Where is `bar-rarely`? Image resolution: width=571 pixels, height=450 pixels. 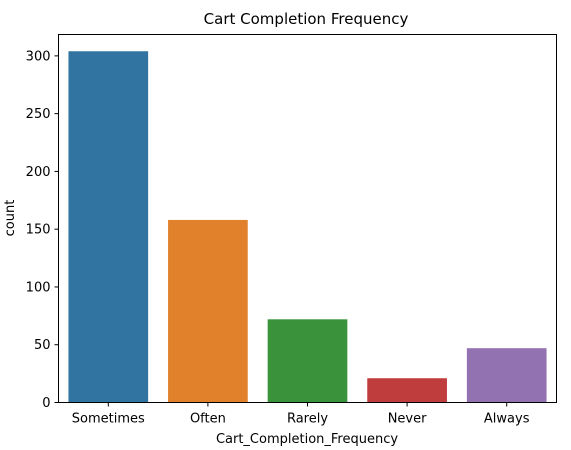 bar-rarely is located at coordinates (307, 361).